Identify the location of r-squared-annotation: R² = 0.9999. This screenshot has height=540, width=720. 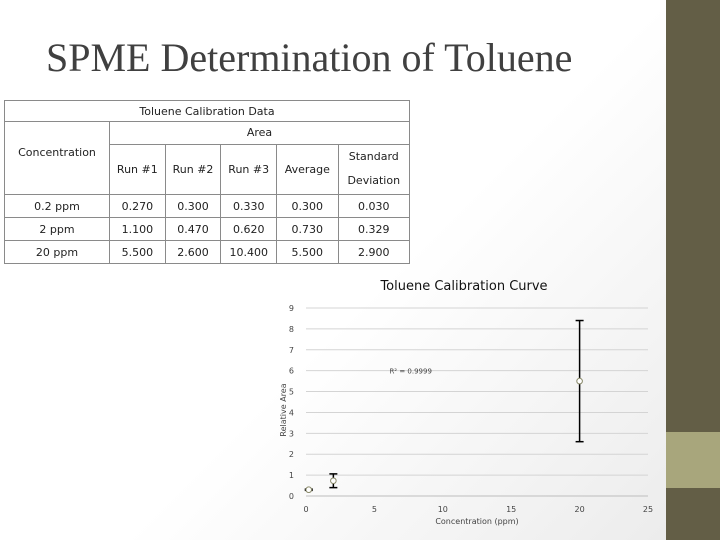
(410, 372).